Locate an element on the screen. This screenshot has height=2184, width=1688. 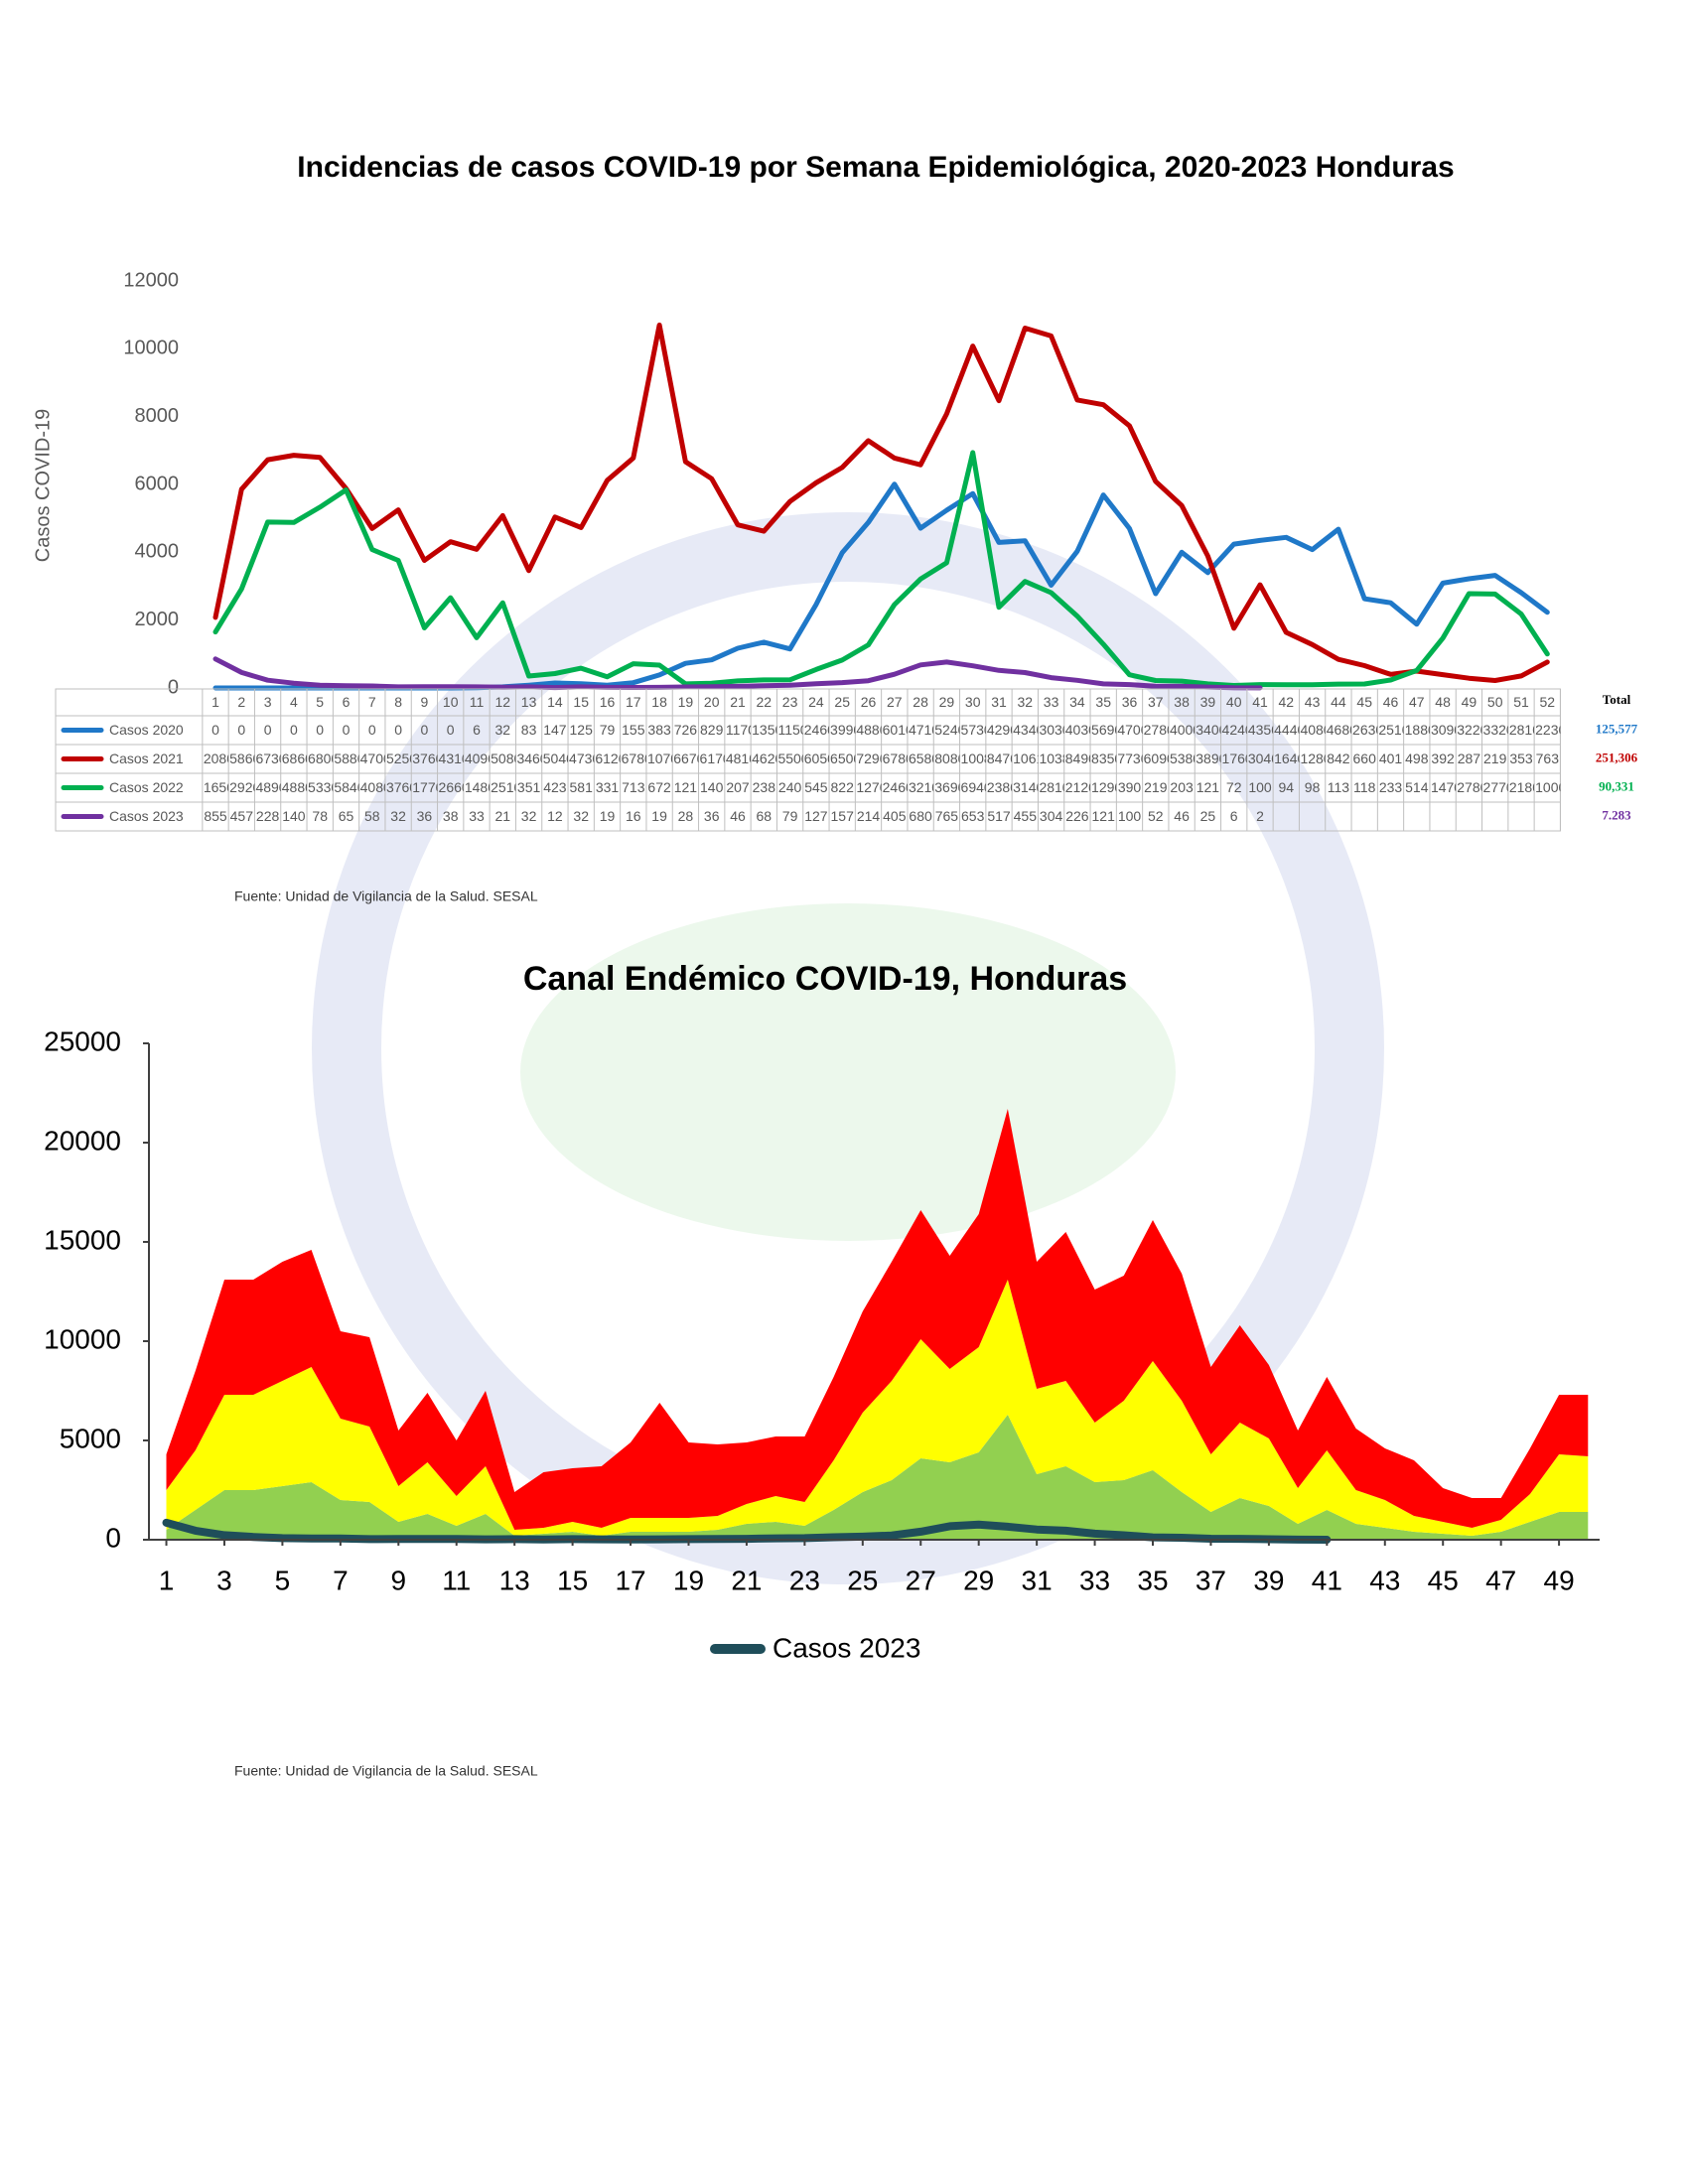
table-cell-text: 3460 is located at coordinates (531, 758).